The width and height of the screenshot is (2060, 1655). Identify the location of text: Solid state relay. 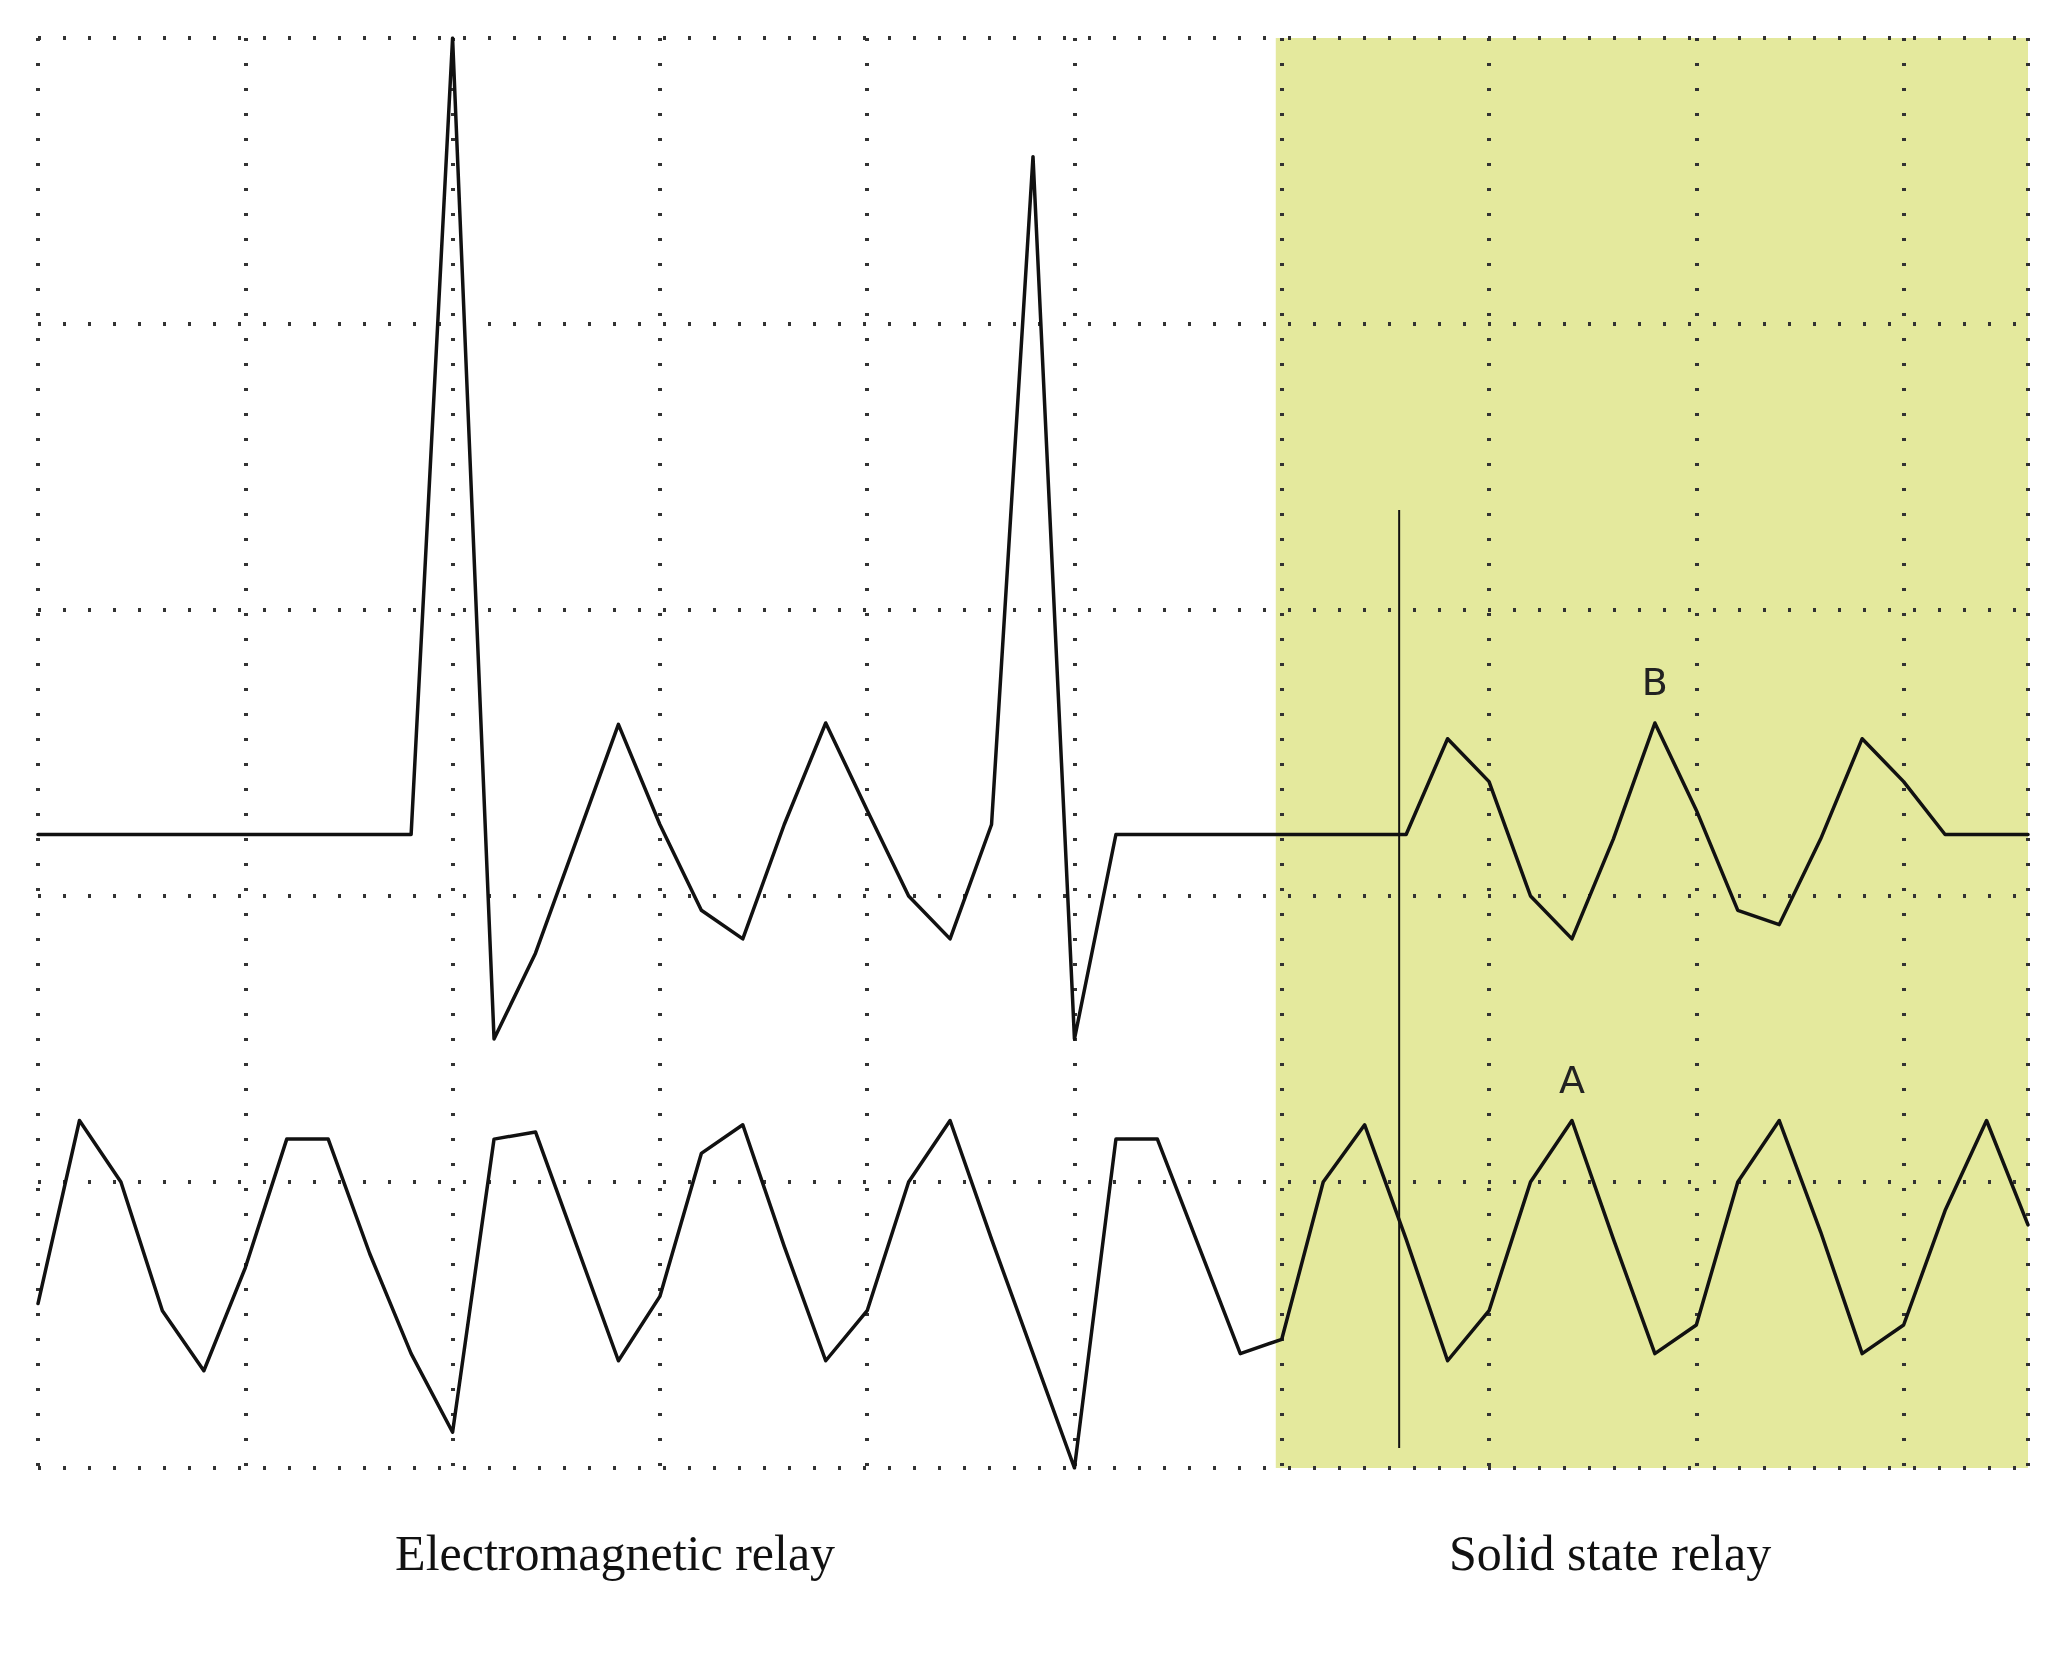
(1610, 1553).